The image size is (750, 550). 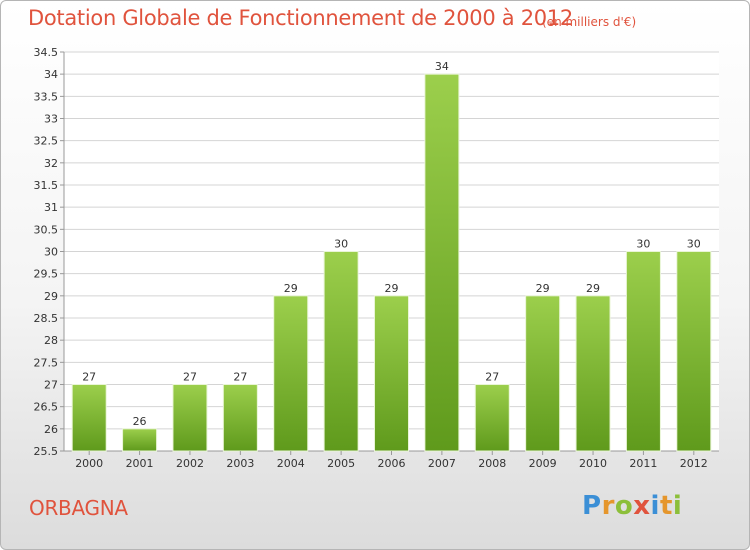 What do you see at coordinates (51, 340) in the screenshot?
I see `y-tick-label: 28` at bounding box center [51, 340].